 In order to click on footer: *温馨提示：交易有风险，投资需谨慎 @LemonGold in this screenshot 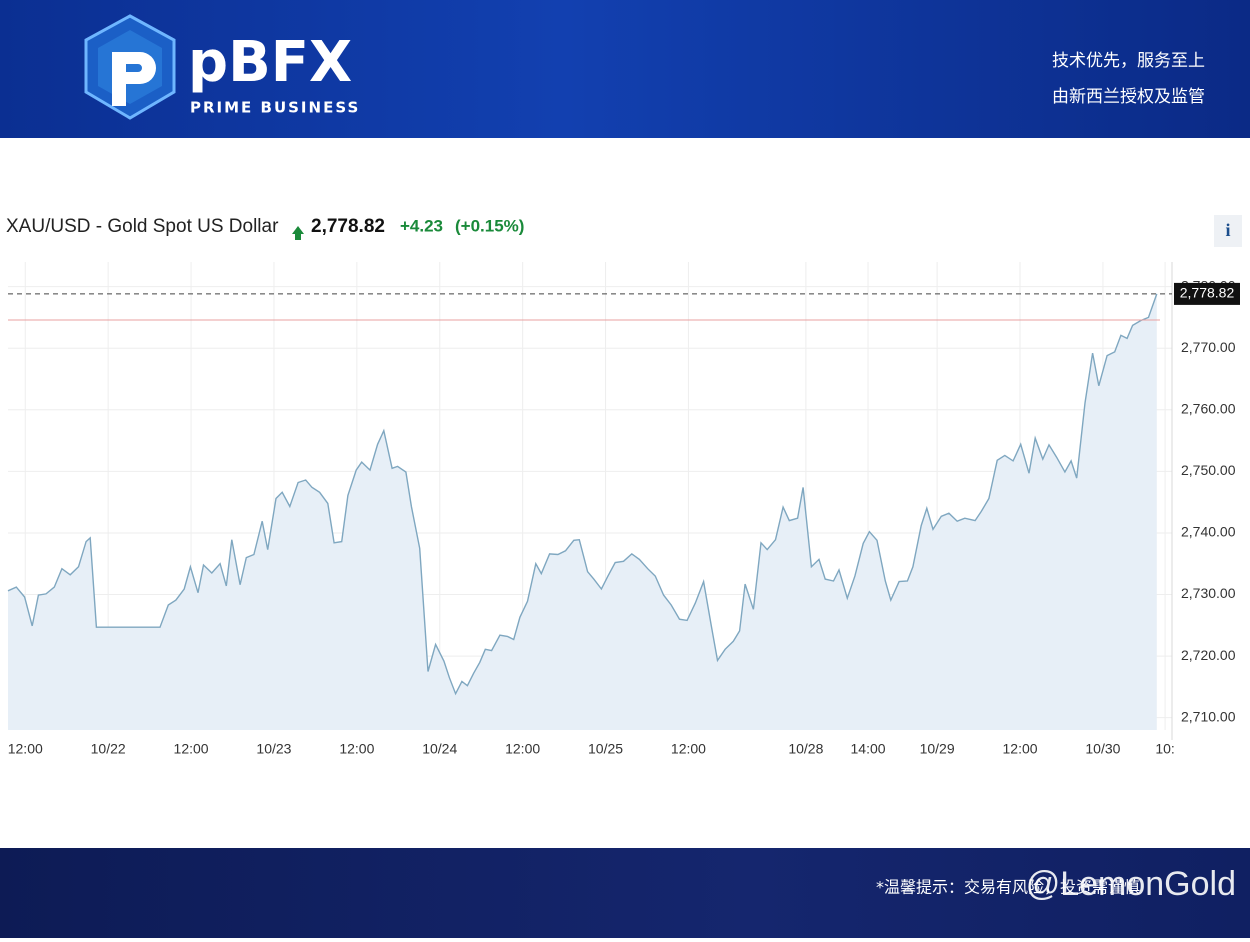, I will do `click(625, 893)`.